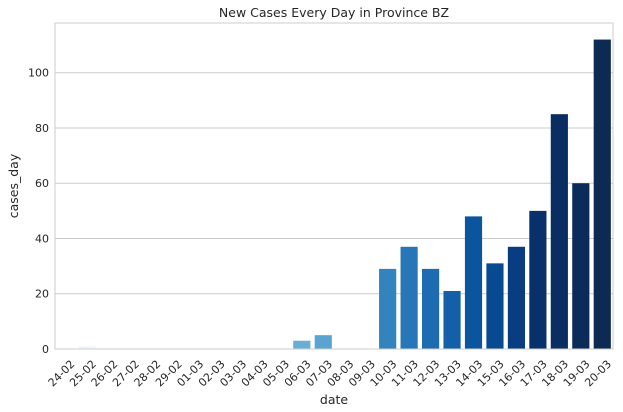 This screenshot has height=412, width=623. I want to click on y-tick-label: 20, so click(42, 294).